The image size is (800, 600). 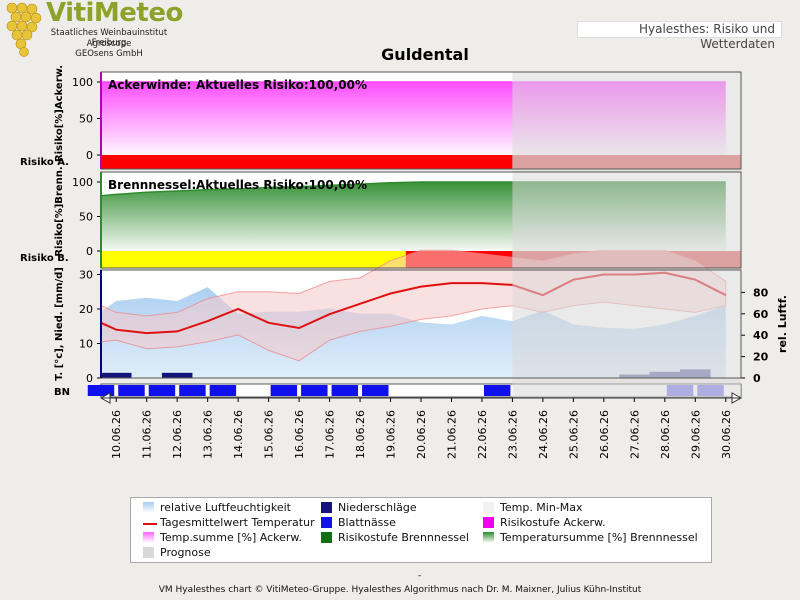 I want to click on x-tick-label-26-06-26: 26.06.26, so click(x=604, y=434).